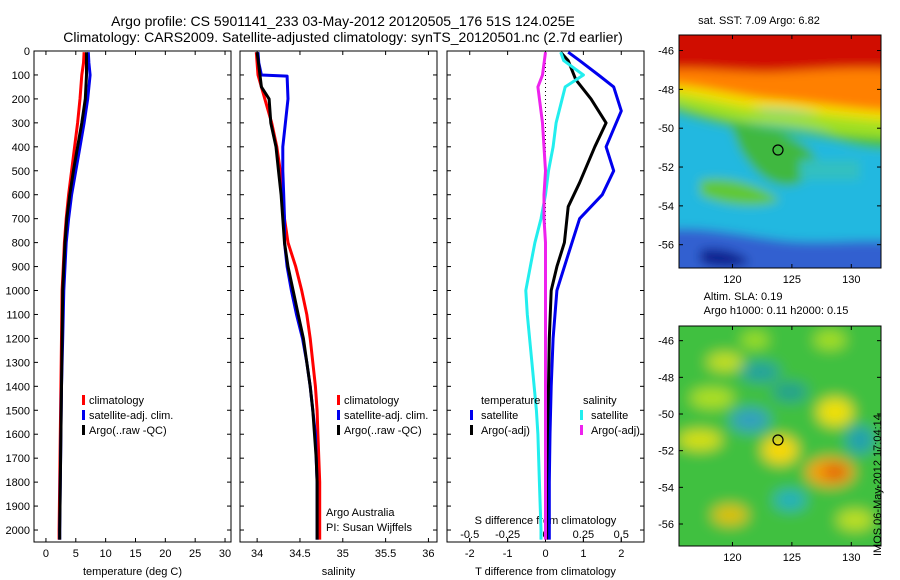  What do you see at coordinates (343, 554) in the screenshot?
I see `x-tick-label: 35` at bounding box center [343, 554].